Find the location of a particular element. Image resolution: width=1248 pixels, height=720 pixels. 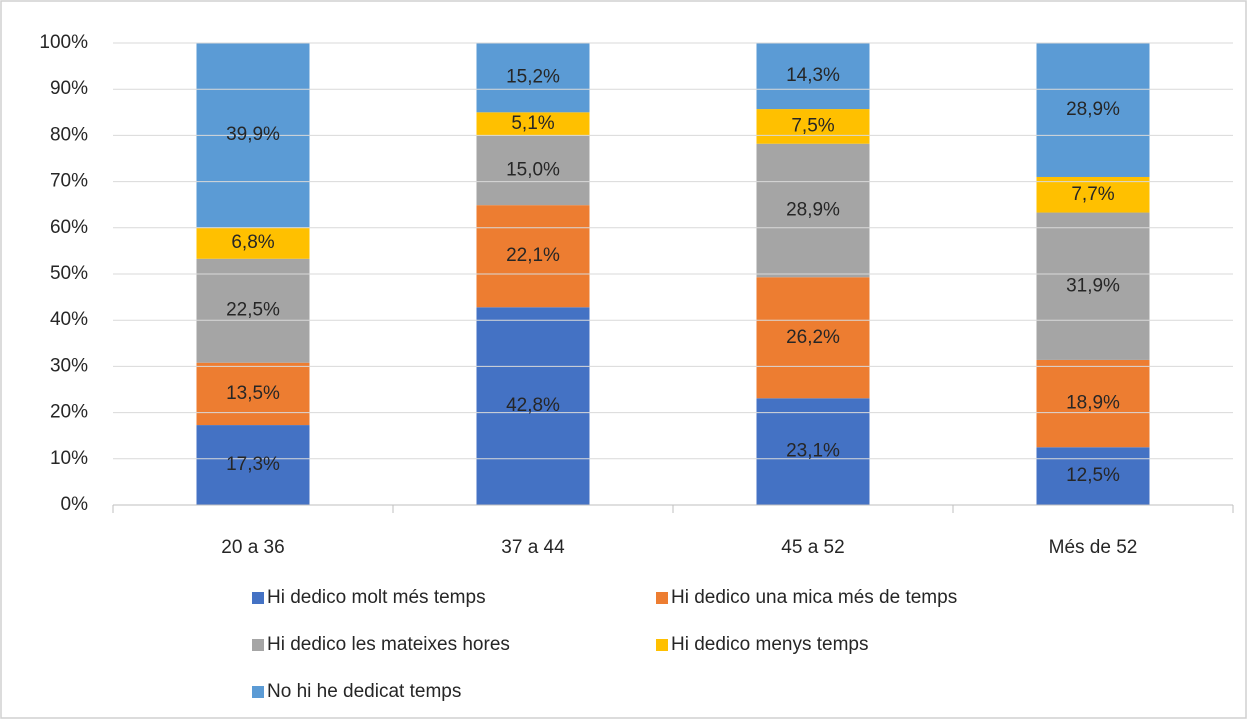

value-label: 14,3% is located at coordinates (813, 75).